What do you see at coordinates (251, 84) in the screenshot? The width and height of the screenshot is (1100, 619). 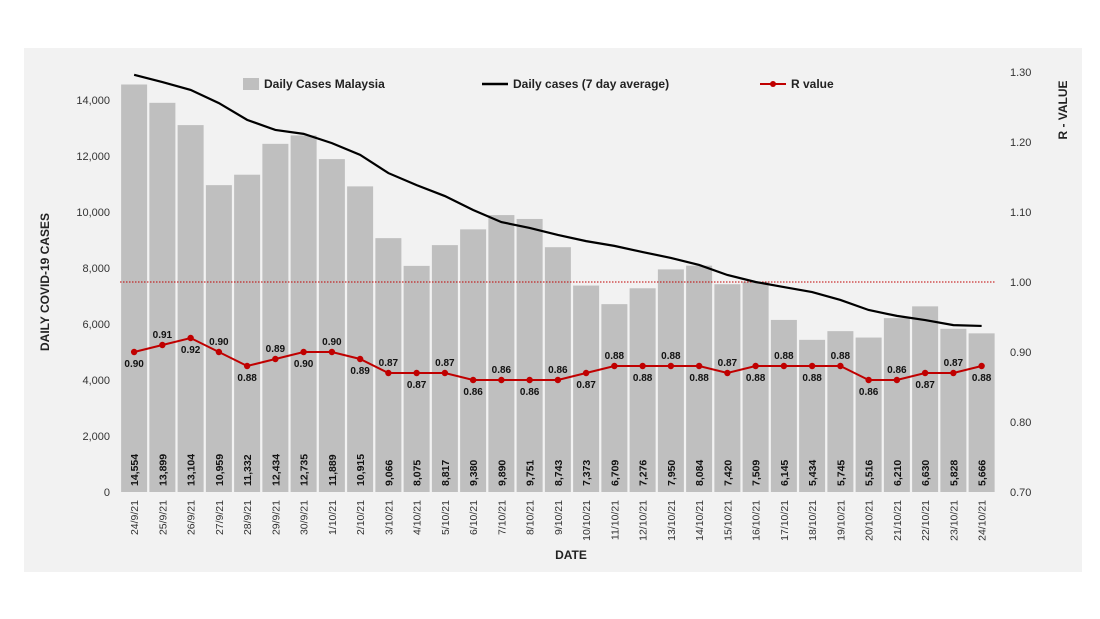 I see `legend-swatch-bars` at bounding box center [251, 84].